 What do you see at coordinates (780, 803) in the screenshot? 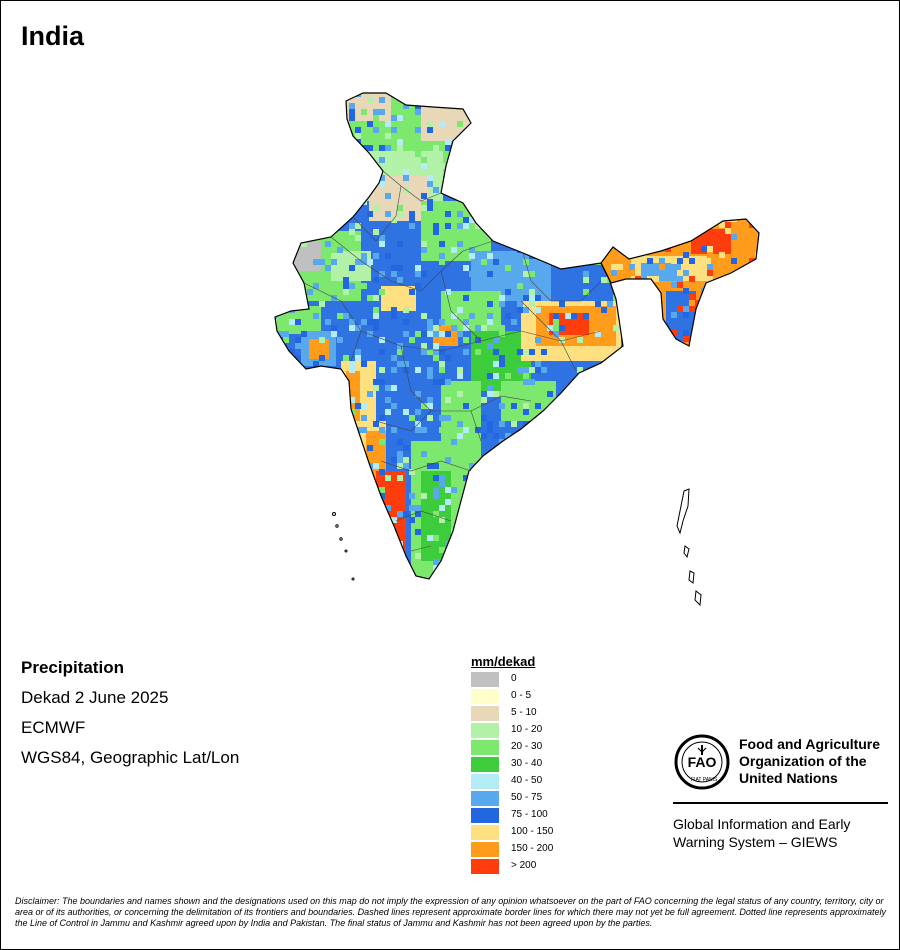
I see `divider-line` at bounding box center [780, 803].